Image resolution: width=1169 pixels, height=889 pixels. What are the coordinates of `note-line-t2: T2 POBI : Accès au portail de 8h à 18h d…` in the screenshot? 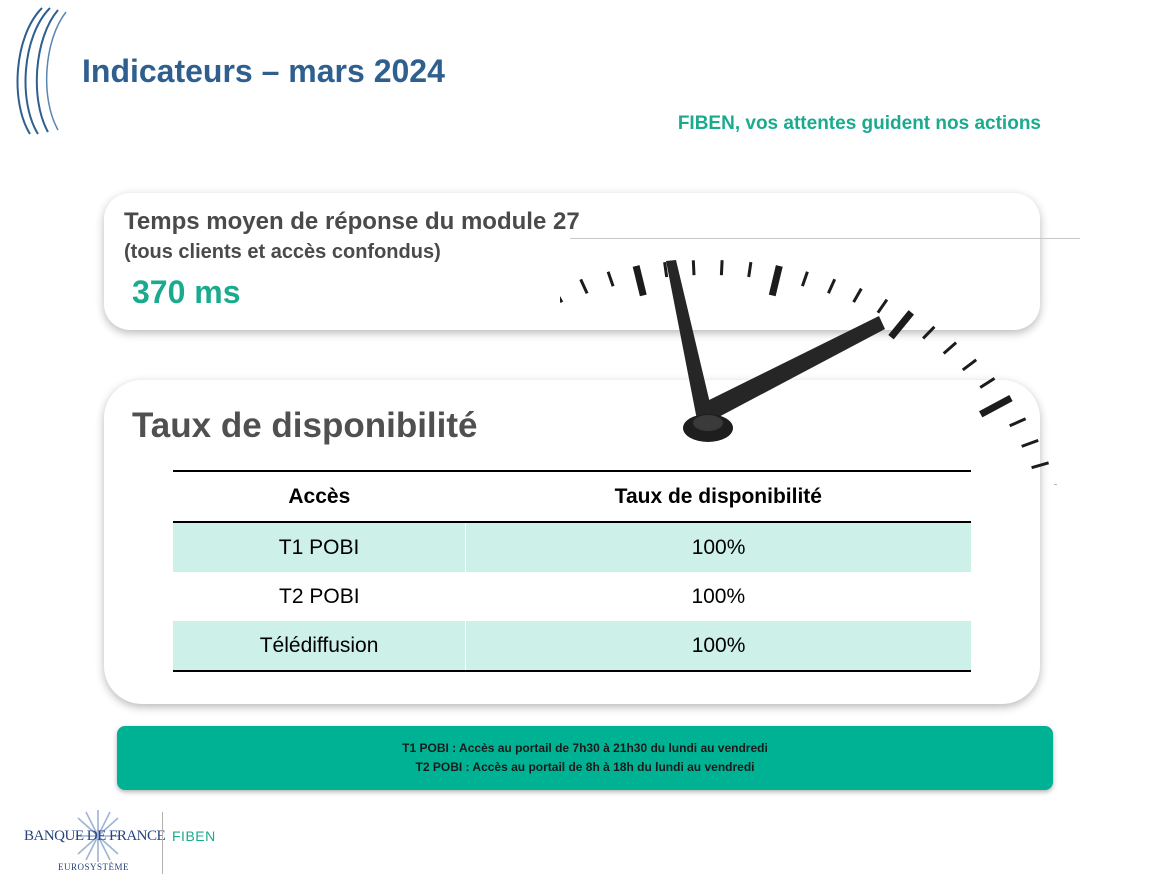 It's located at (585, 767).